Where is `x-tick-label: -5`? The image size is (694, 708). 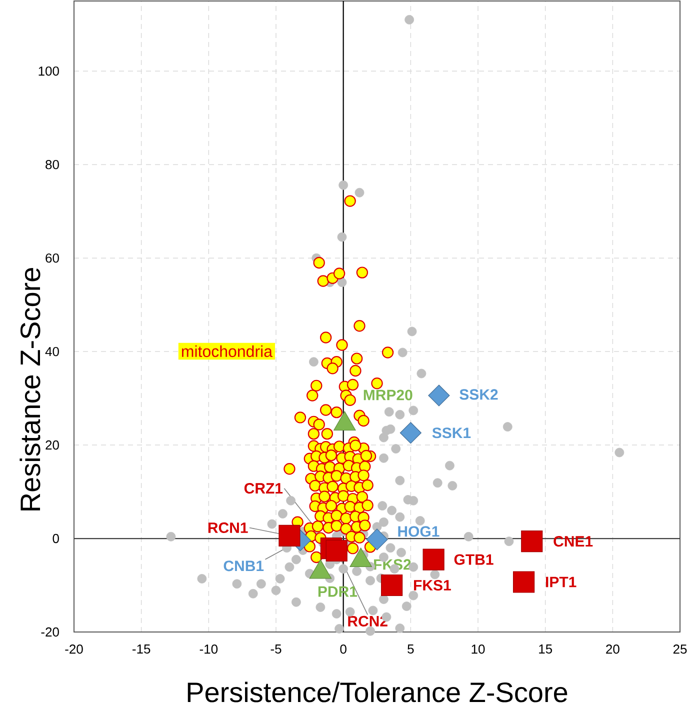
x-tick-label: -5 is located at coordinates (276, 649).